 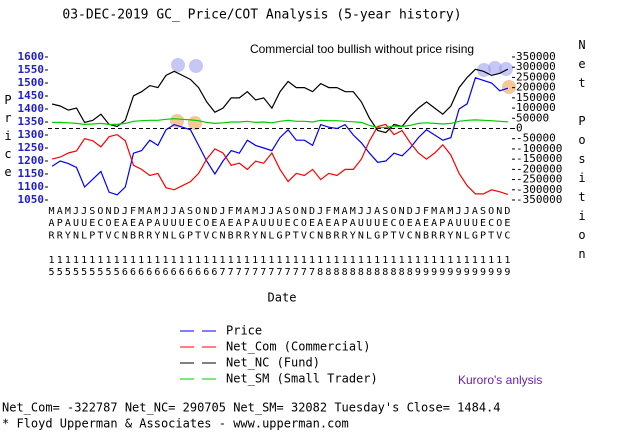 What do you see at coordinates (539, 179) in the screenshot?
I see `y2-tick-label: -250000` at bounding box center [539, 179].